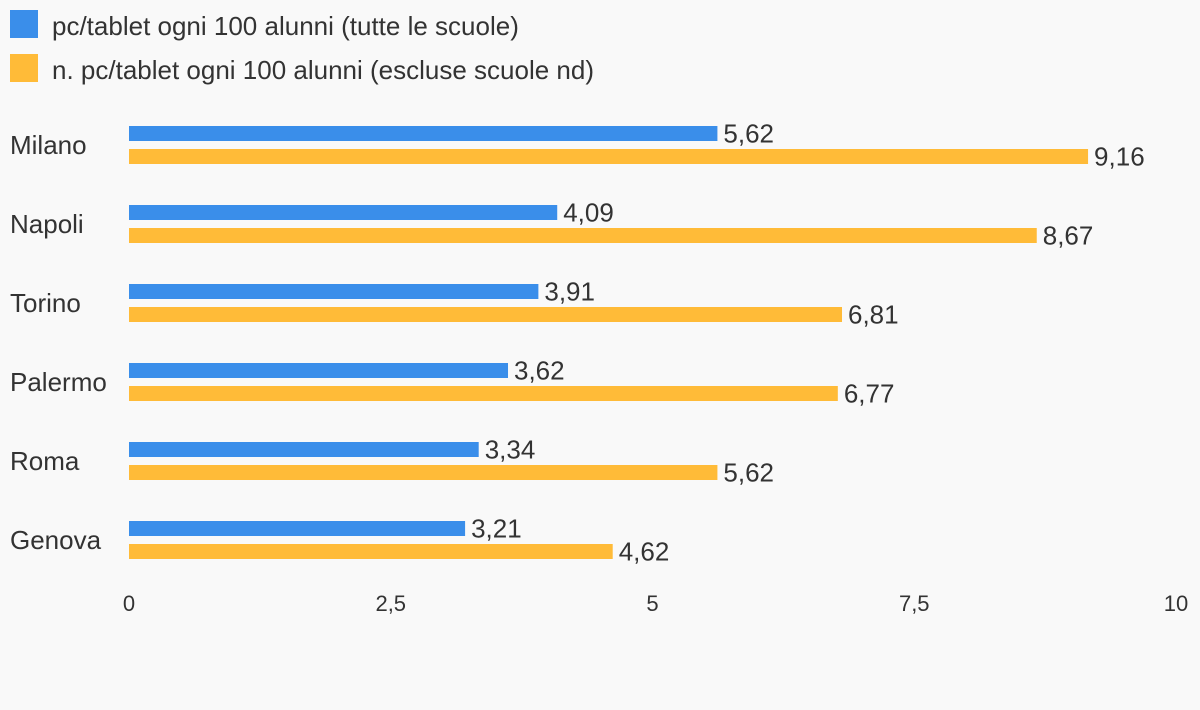 This screenshot has width=1200, height=710. Describe the element at coordinates (58, 382) in the screenshot. I see `category-label: Palermo` at that location.